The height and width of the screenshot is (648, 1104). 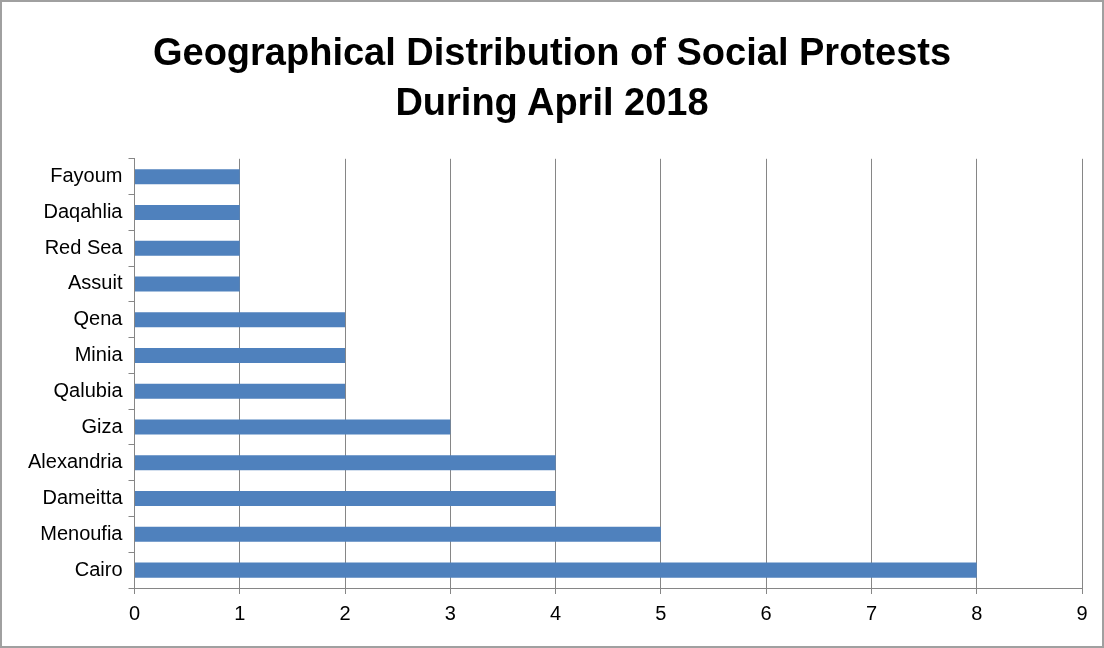 What do you see at coordinates (871, 612) in the screenshot?
I see `x-tick-label: 7` at bounding box center [871, 612].